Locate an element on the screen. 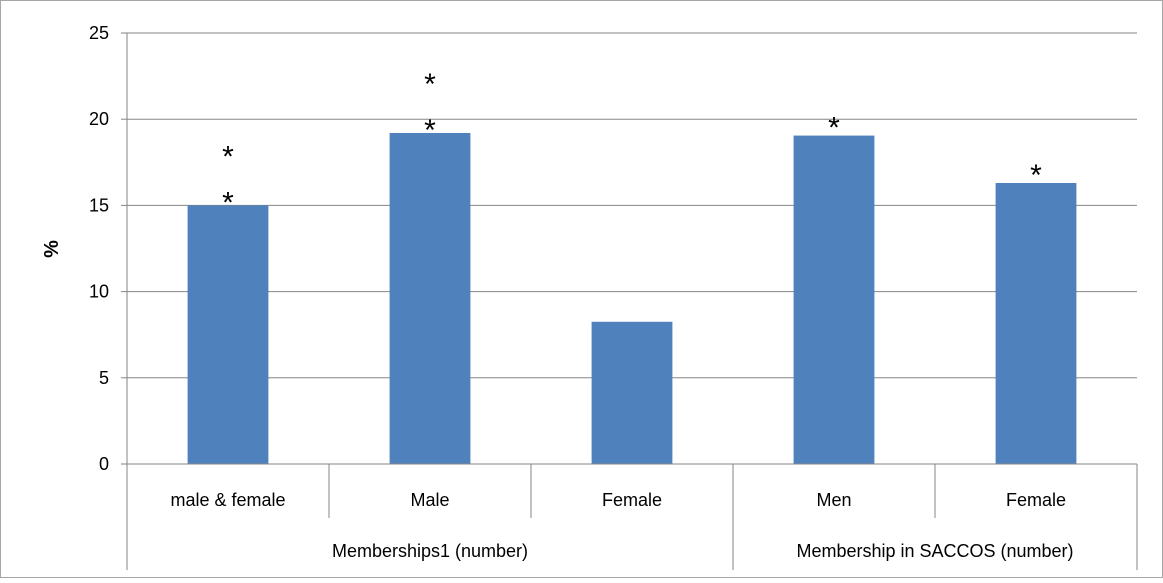 The width and height of the screenshot is (1163, 583). y-tick-label: 5 is located at coordinates (104, 378).